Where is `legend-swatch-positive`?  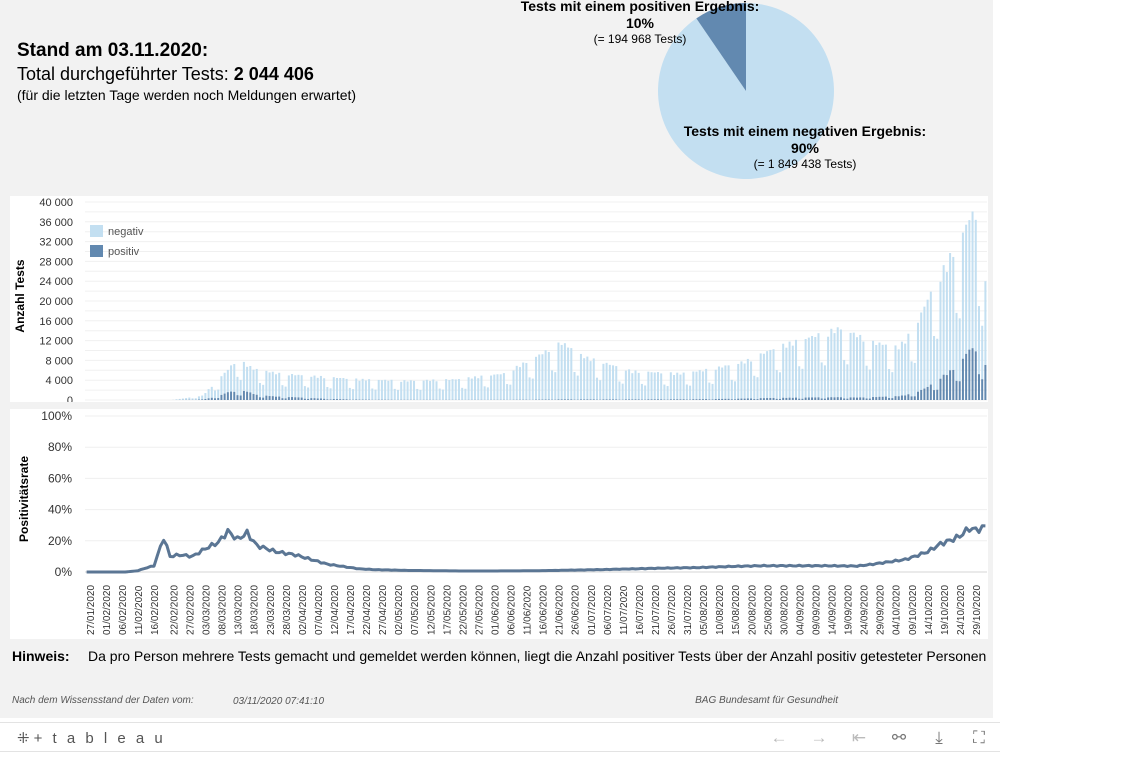
legend-swatch-positive is located at coordinates (96, 251).